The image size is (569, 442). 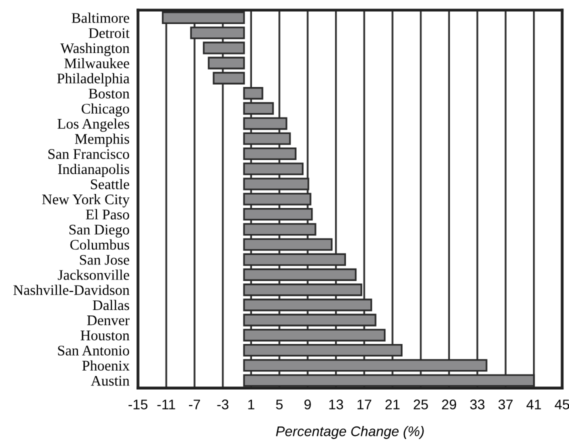 I want to click on y-tick-label: San Antonio, so click(x=94, y=351).